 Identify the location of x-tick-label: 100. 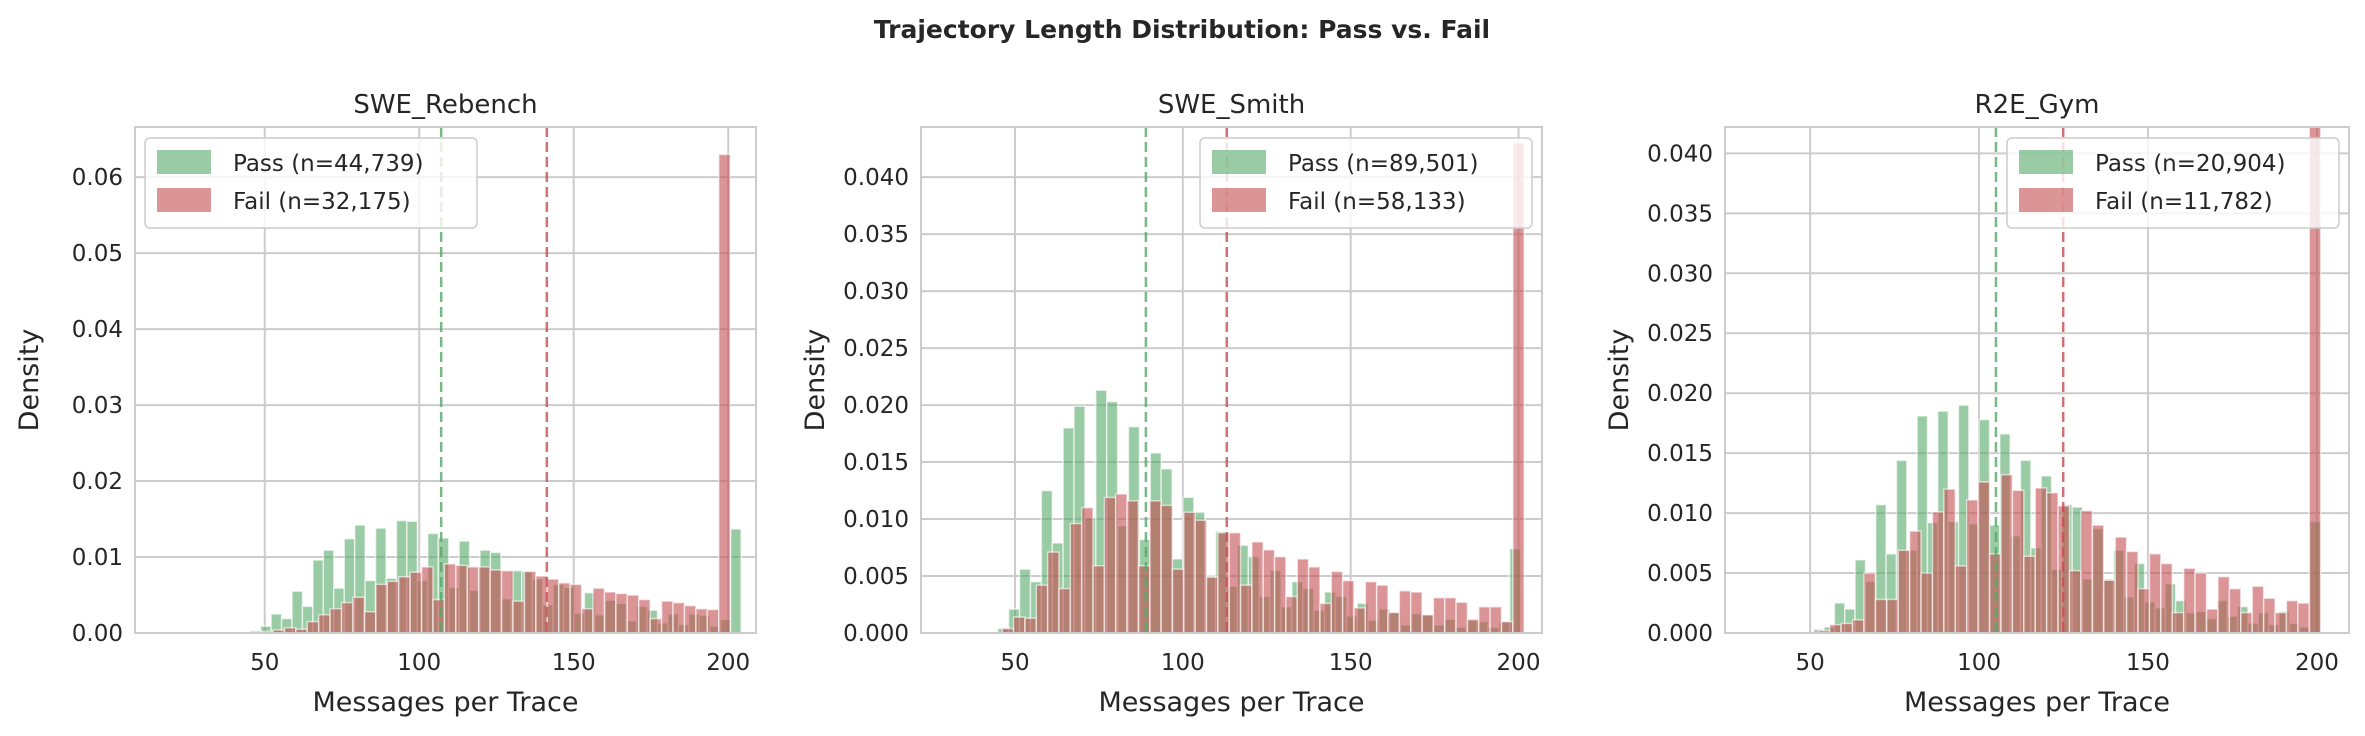
(1183, 663).